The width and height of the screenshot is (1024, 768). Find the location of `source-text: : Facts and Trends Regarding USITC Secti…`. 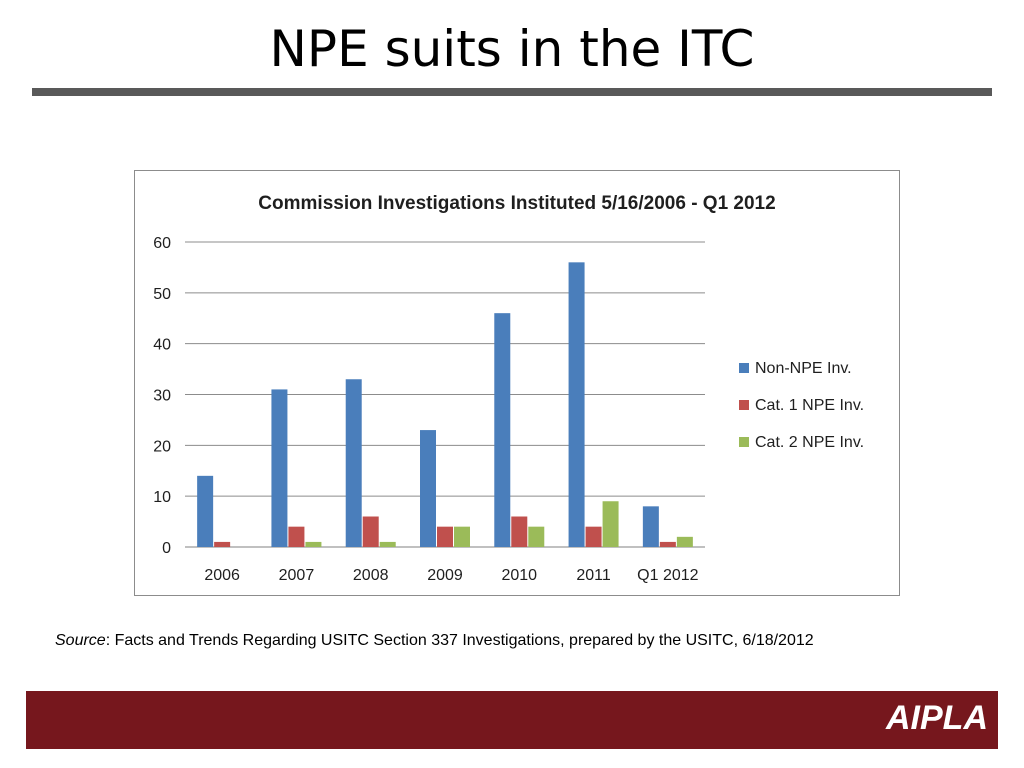

source-text: : Facts and Trends Regarding USITC Secti… is located at coordinates (459, 640).